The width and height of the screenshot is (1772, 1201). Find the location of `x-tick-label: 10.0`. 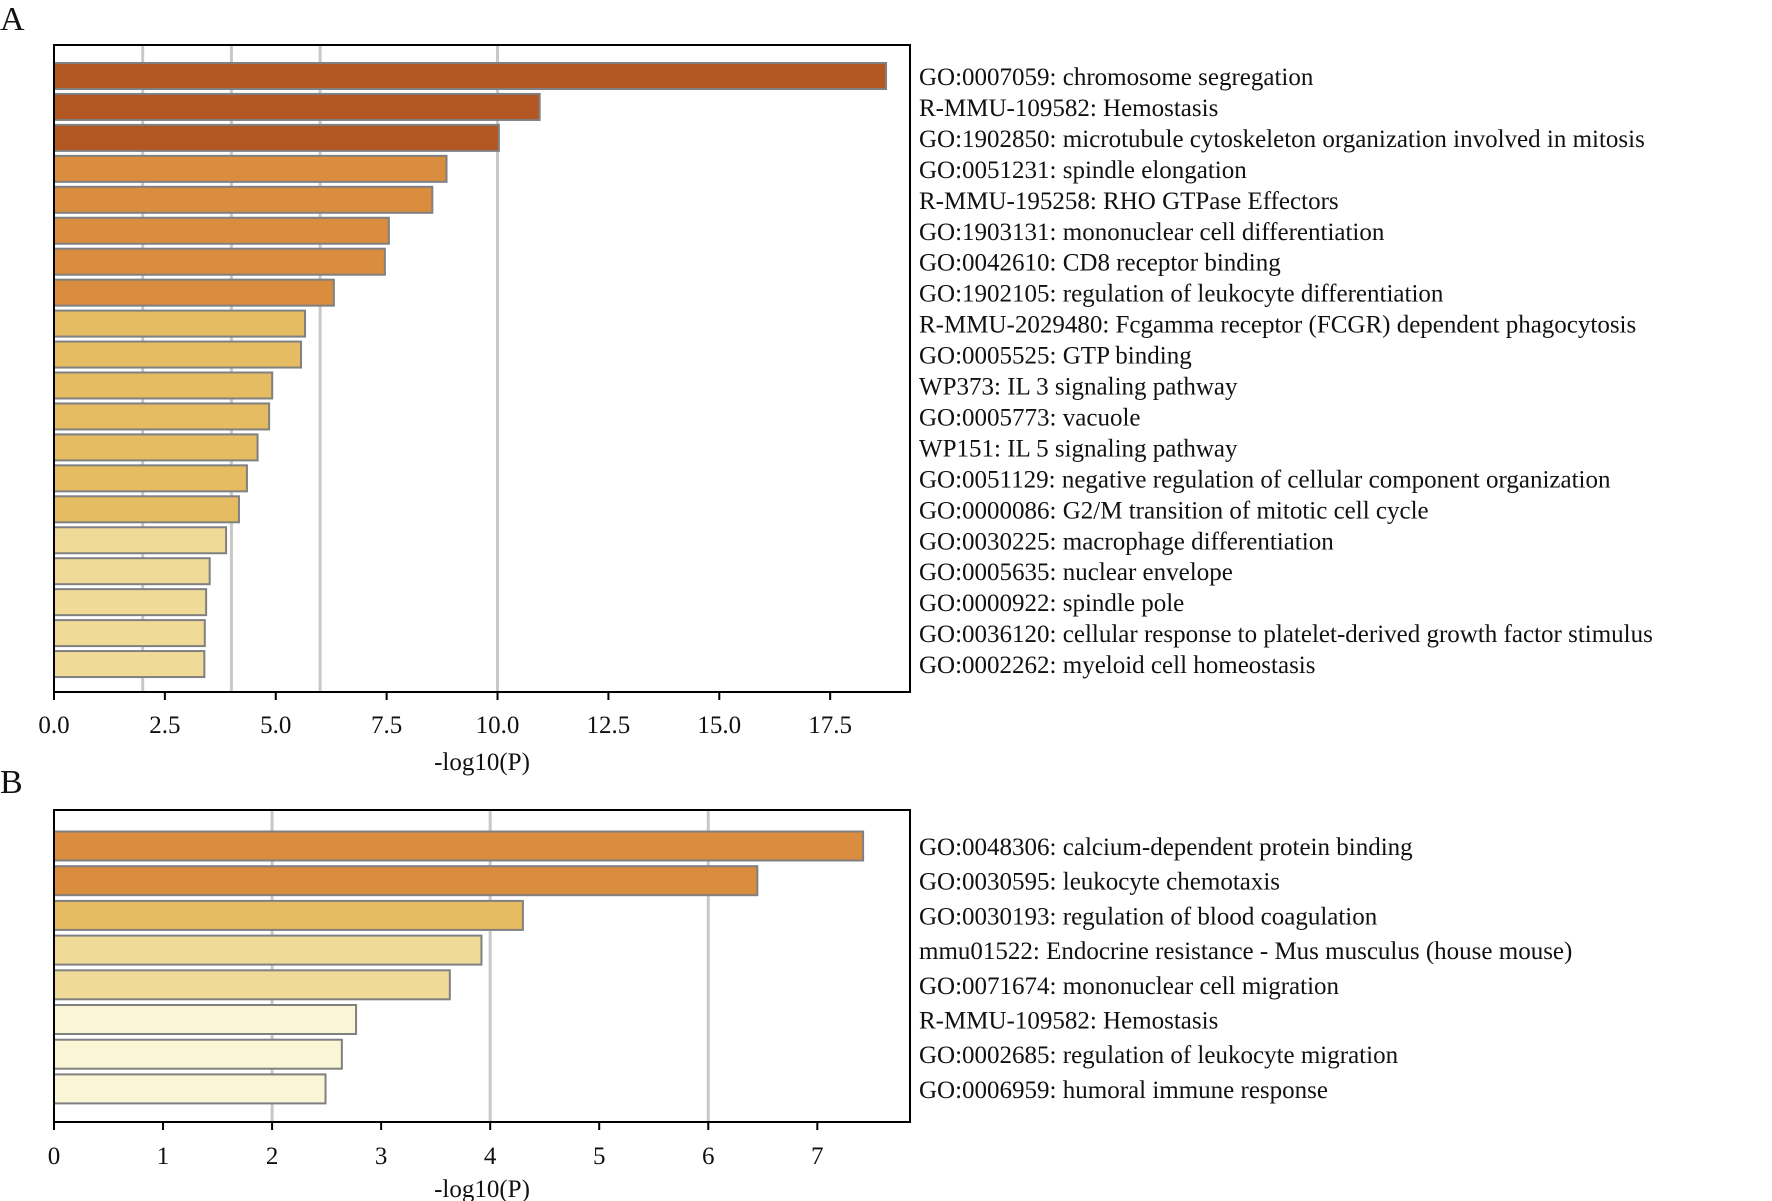

x-tick-label: 10.0 is located at coordinates (498, 725).